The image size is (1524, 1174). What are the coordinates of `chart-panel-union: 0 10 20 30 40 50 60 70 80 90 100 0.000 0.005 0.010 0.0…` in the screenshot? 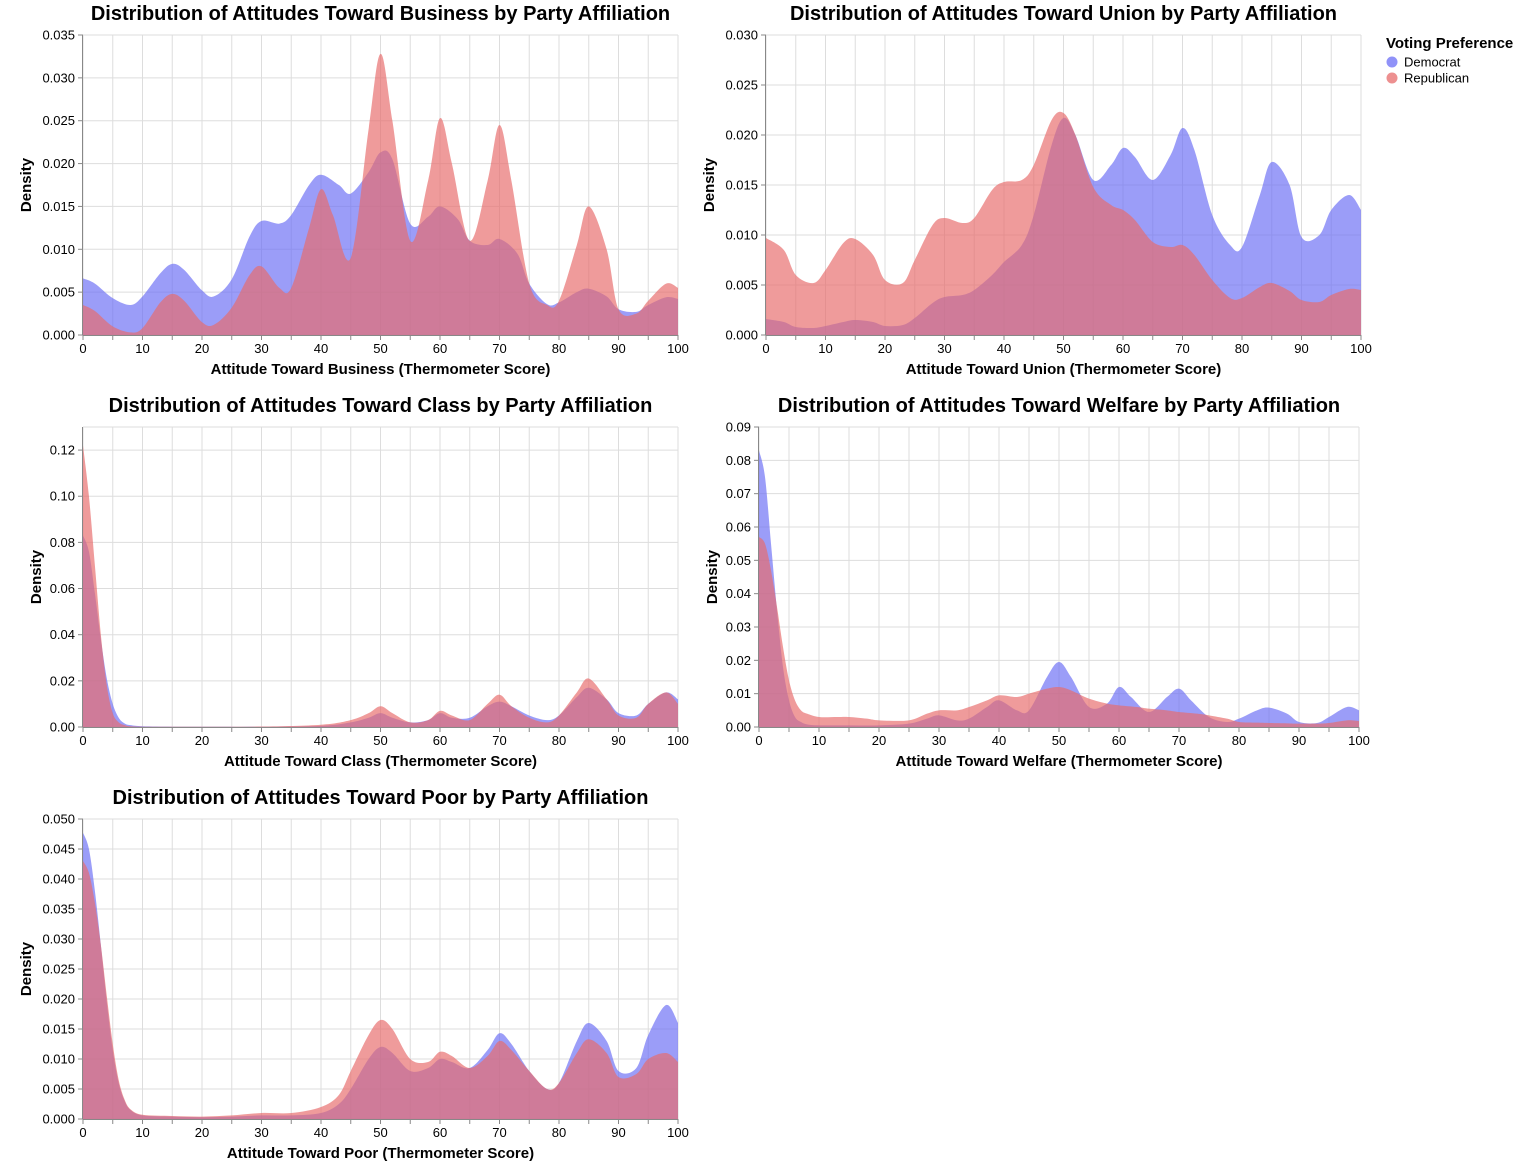 It's located at (1036, 190).